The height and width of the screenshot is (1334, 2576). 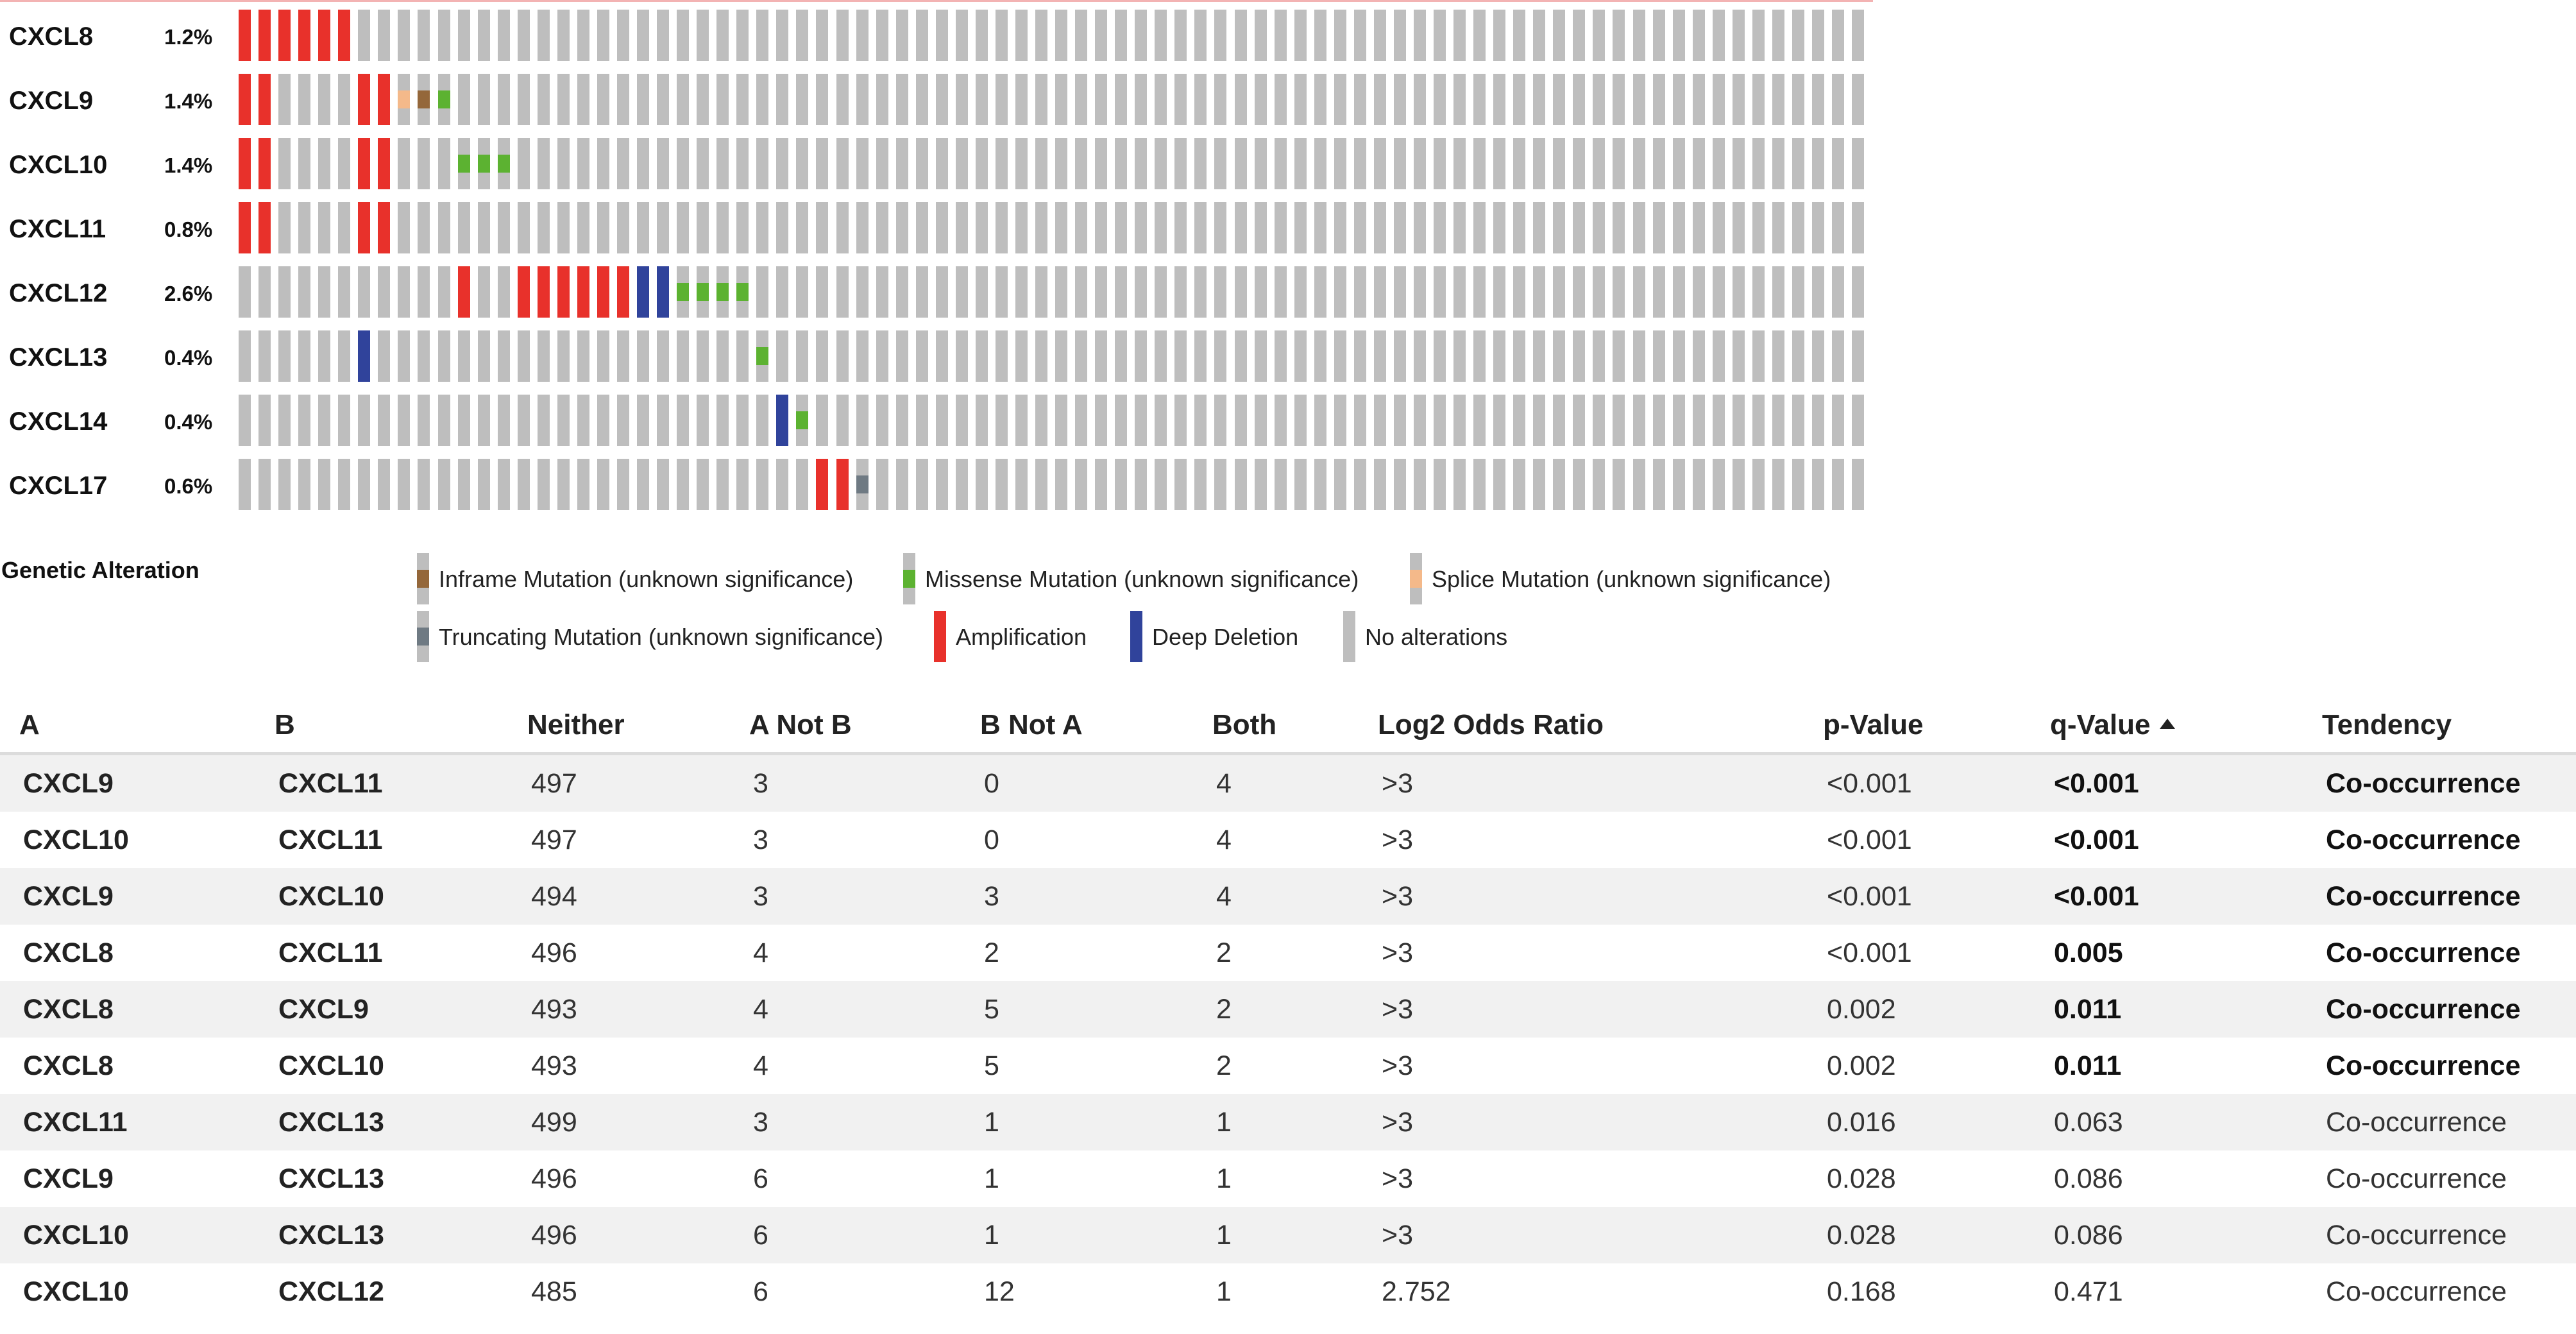 I want to click on column-header-tendency: Tendency, so click(x=2439, y=726).